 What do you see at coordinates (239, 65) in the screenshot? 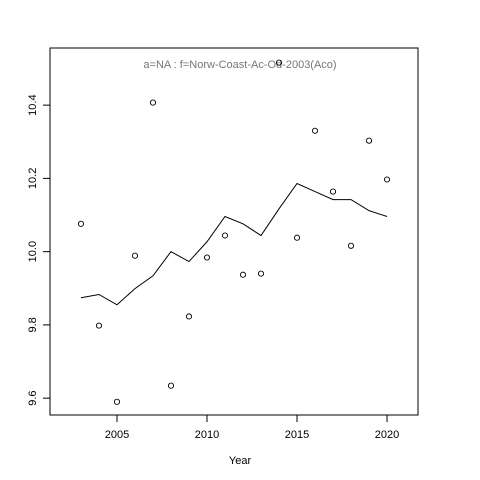
I see `chart-title: a=NA : f=Norw-Coast-Ac-Od-2003(Aco)` at bounding box center [239, 65].